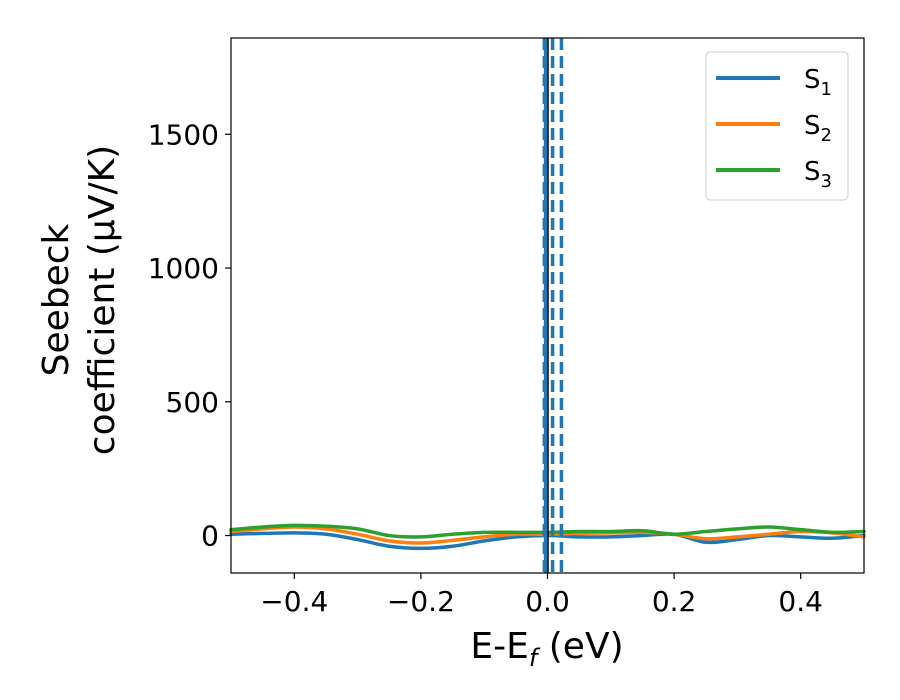 The height and width of the screenshot is (700, 900). What do you see at coordinates (818, 174) in the screenshot?
I see `legend-label-s3: S3` at bounding box center [818, 174].